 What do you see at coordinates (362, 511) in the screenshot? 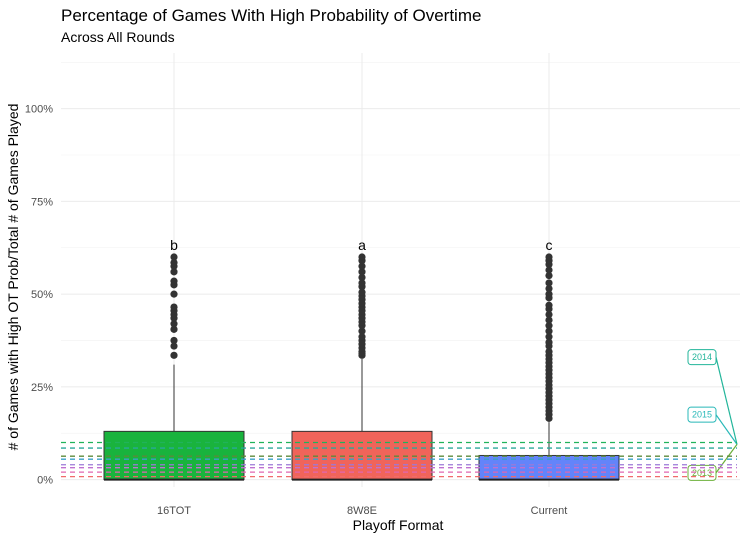
I see `x-tick-label: 8W8E` at bounding box center [362, 511].